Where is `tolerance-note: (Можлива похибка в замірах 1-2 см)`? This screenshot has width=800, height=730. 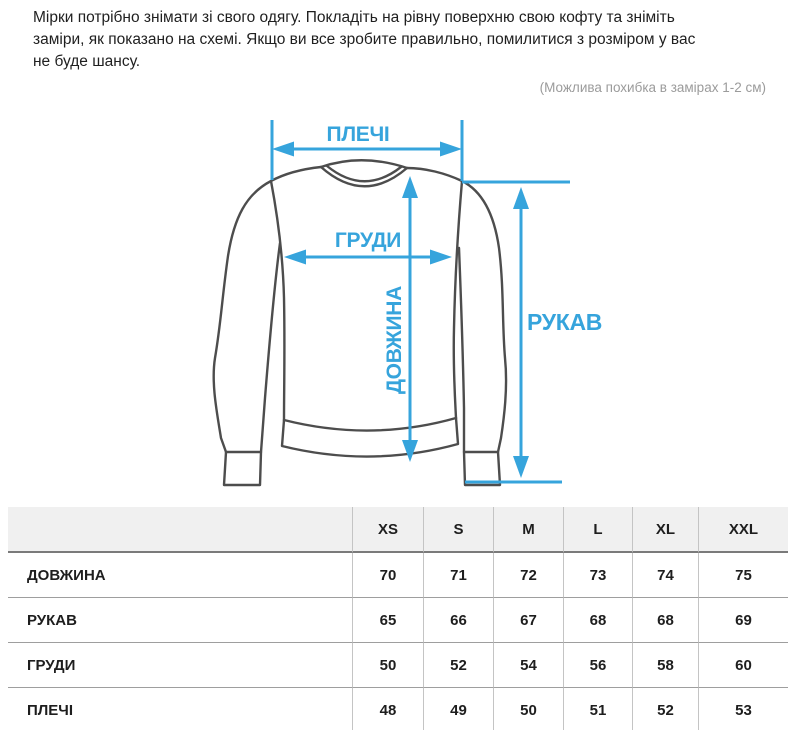 tolerance-note: (Можлива похибка в замірах 1-2 см) is located at coordinates (652, 87).